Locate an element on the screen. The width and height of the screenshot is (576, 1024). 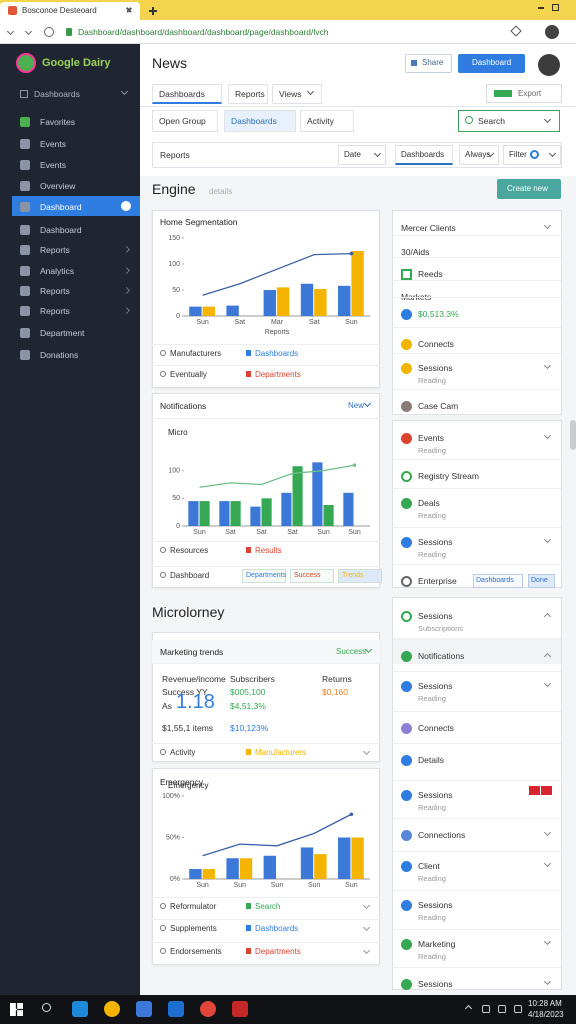
tab-label: Reports is located at coordinates (250, 94).